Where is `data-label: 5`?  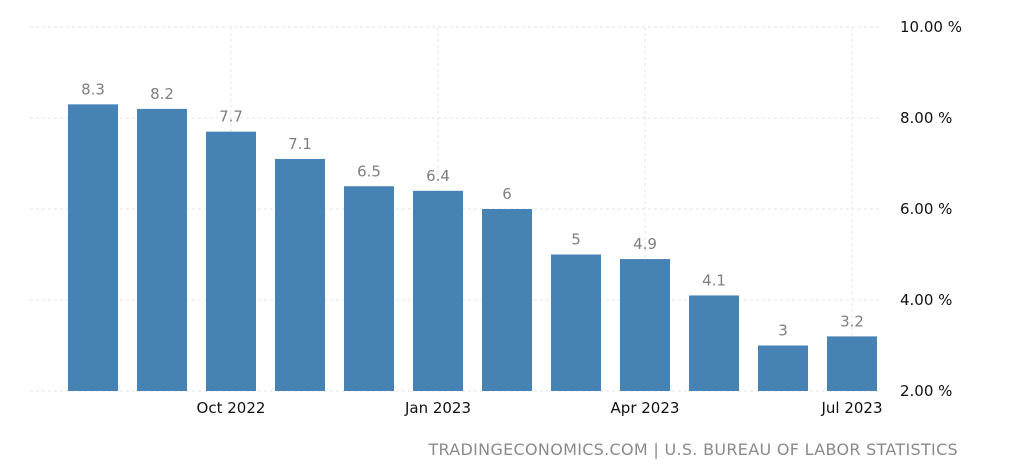
data-label: 5 is located at coordinates (576, 240).